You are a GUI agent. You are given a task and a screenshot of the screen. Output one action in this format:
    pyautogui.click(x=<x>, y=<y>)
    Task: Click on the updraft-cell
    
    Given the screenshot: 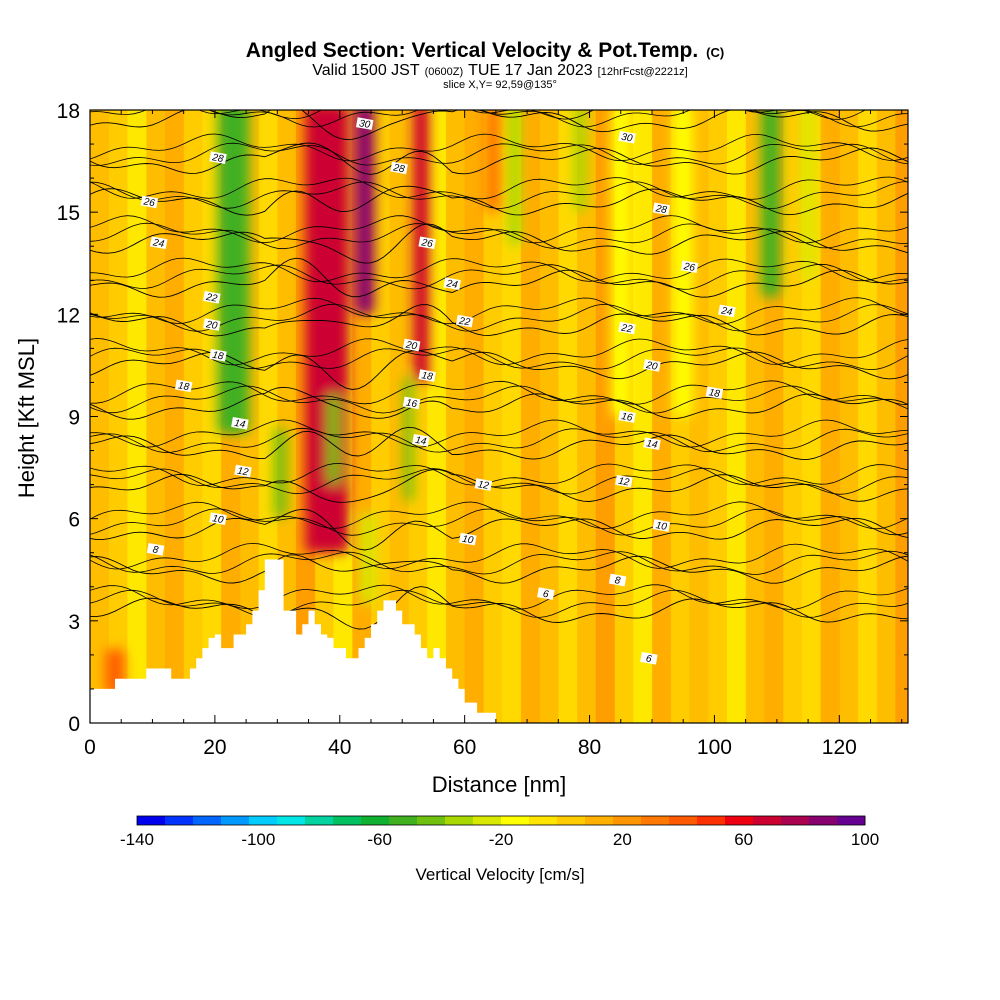 What is the action you would take?
    pyautogui.click(x=327, y=331)
    